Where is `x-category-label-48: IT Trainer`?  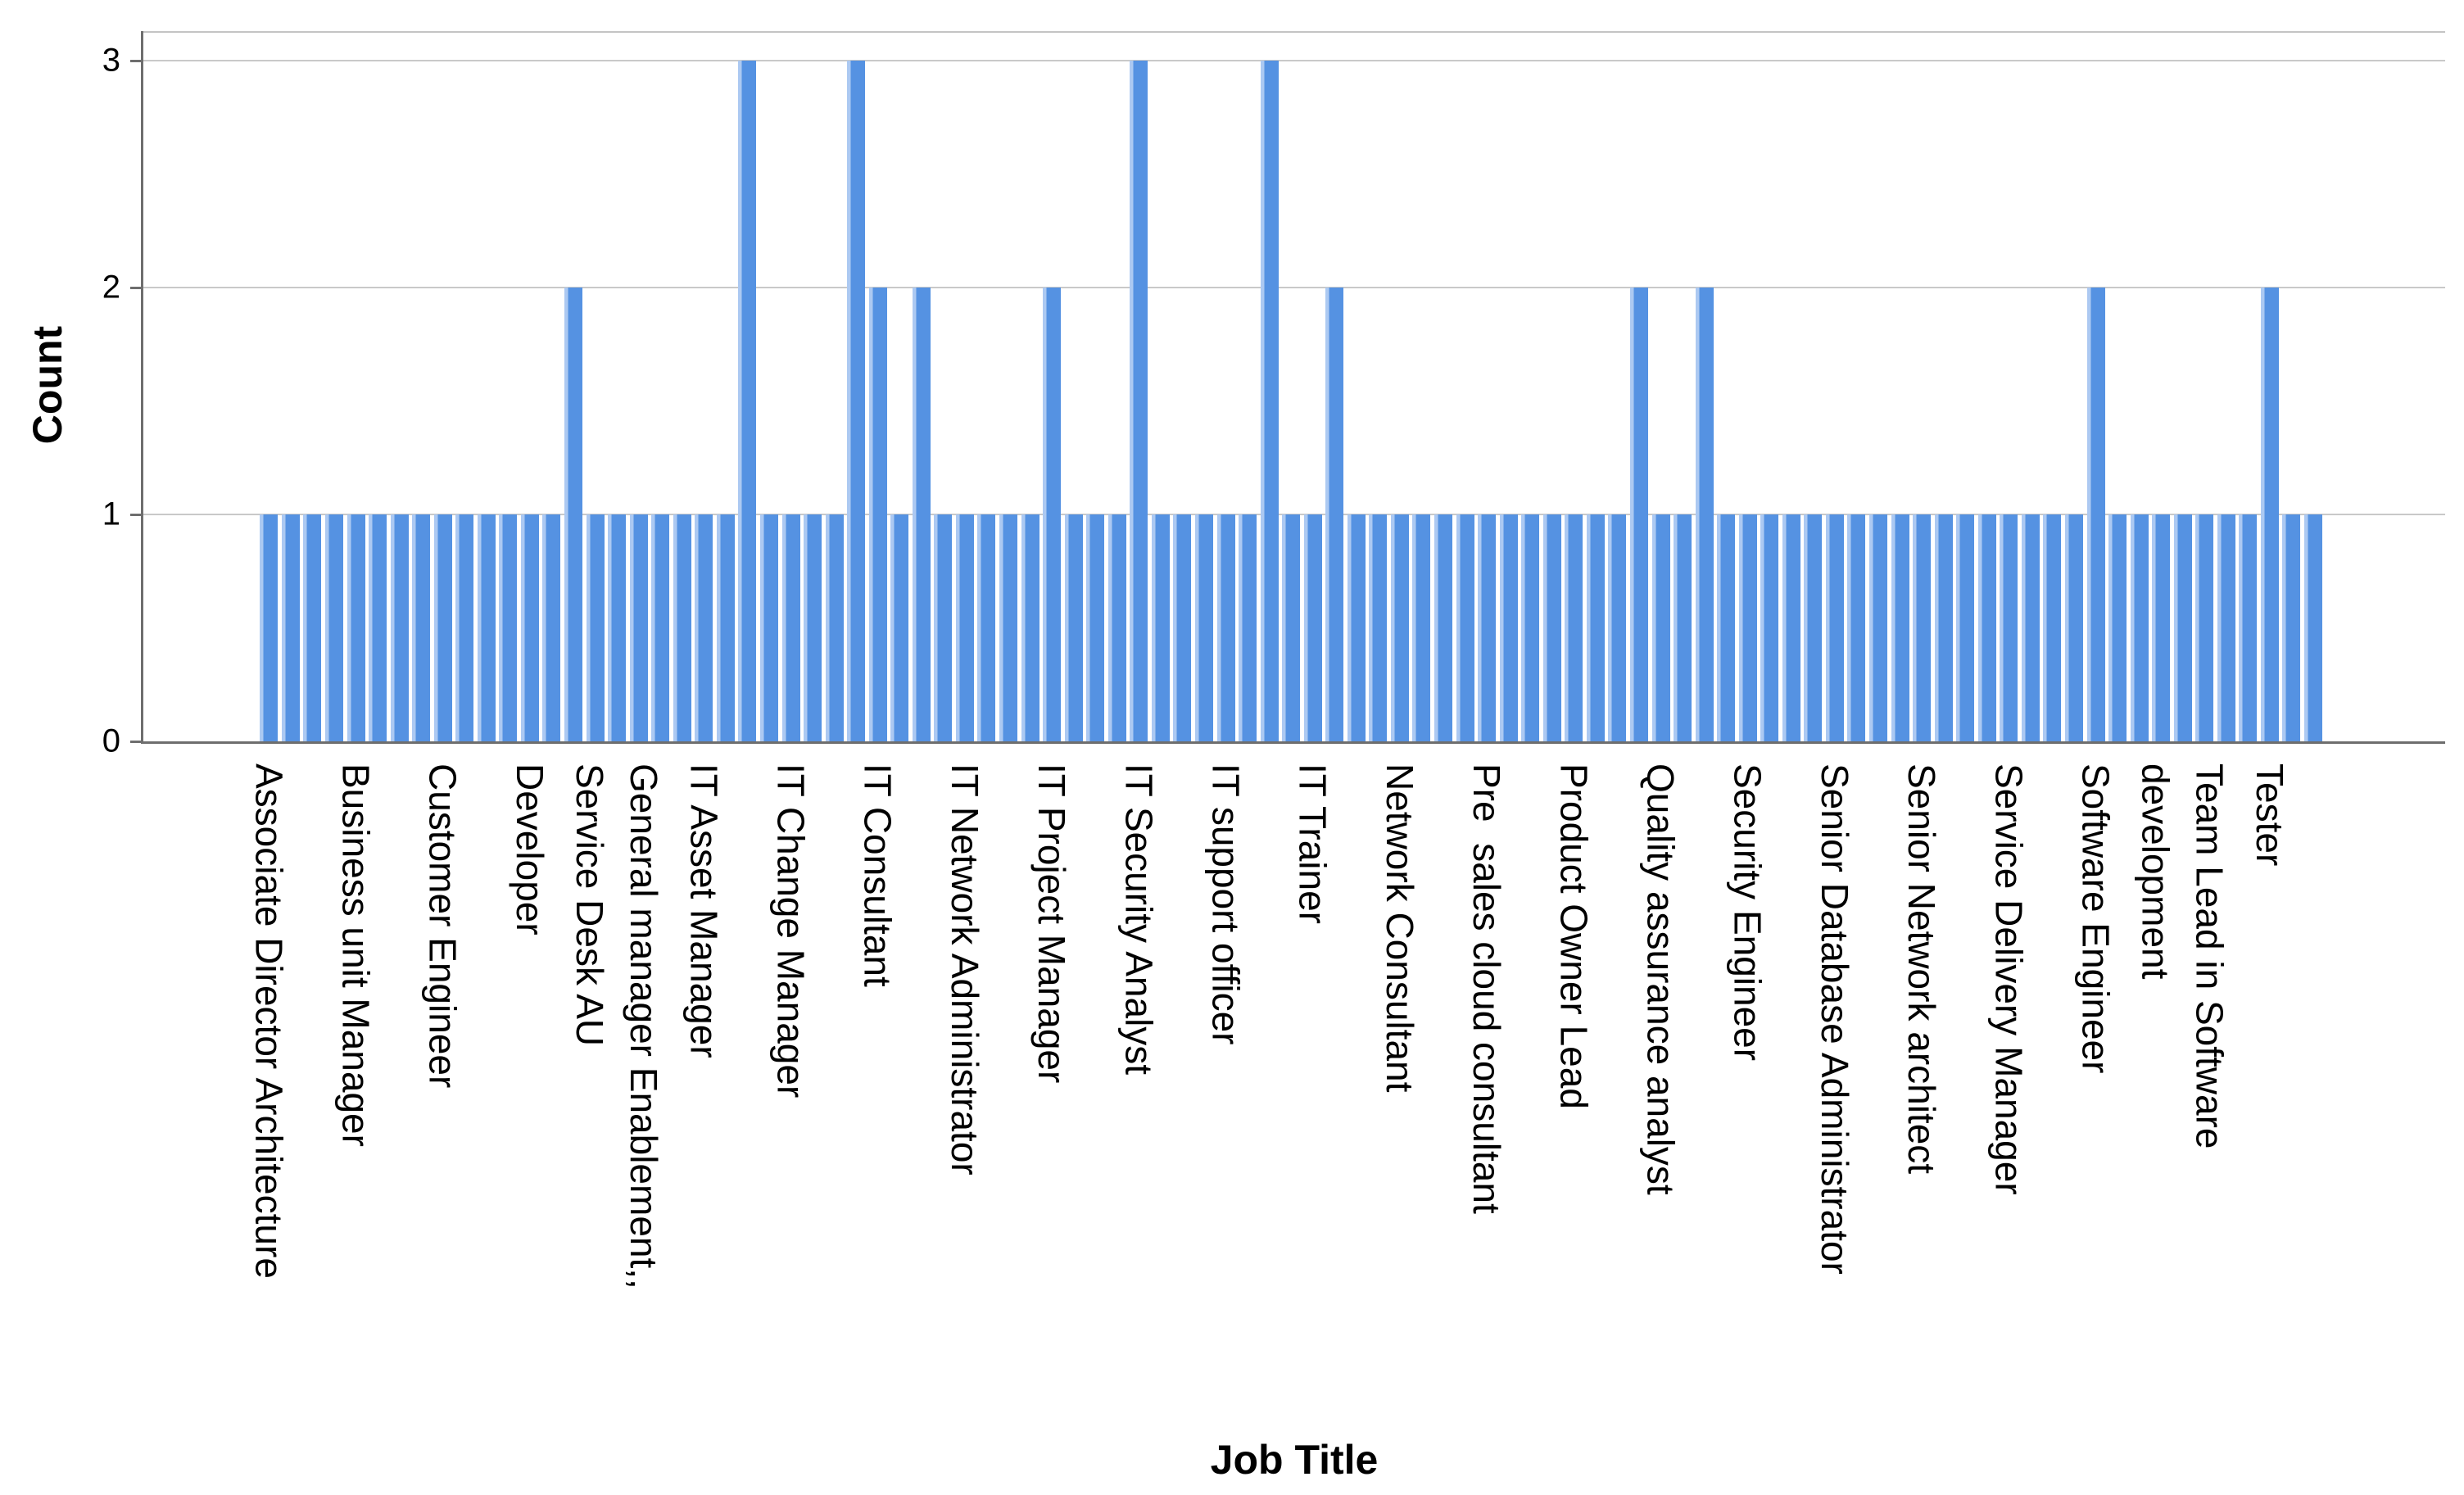 x-category-label-48: IT Trainer is located at coordinates (1312, 844).